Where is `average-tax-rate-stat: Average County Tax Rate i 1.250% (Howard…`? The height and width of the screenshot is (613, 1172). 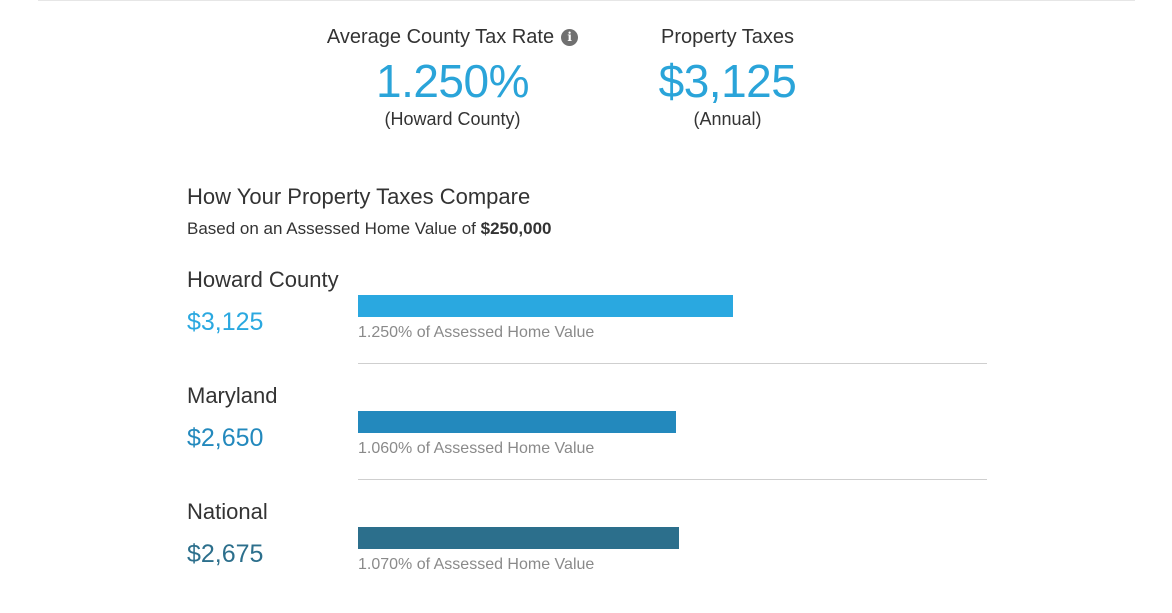 average-tax-rate-stat: Average County Tax Rate i 1.250% (Howard… is located at coordinates (452, 76).